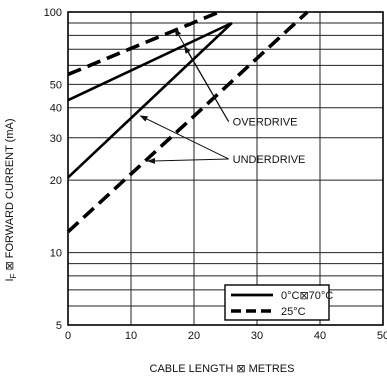 The image size is (387, 379). Describe the element at coordinates (53, 13) in the screenshot. I see `y-tick-label: 100` at that location.